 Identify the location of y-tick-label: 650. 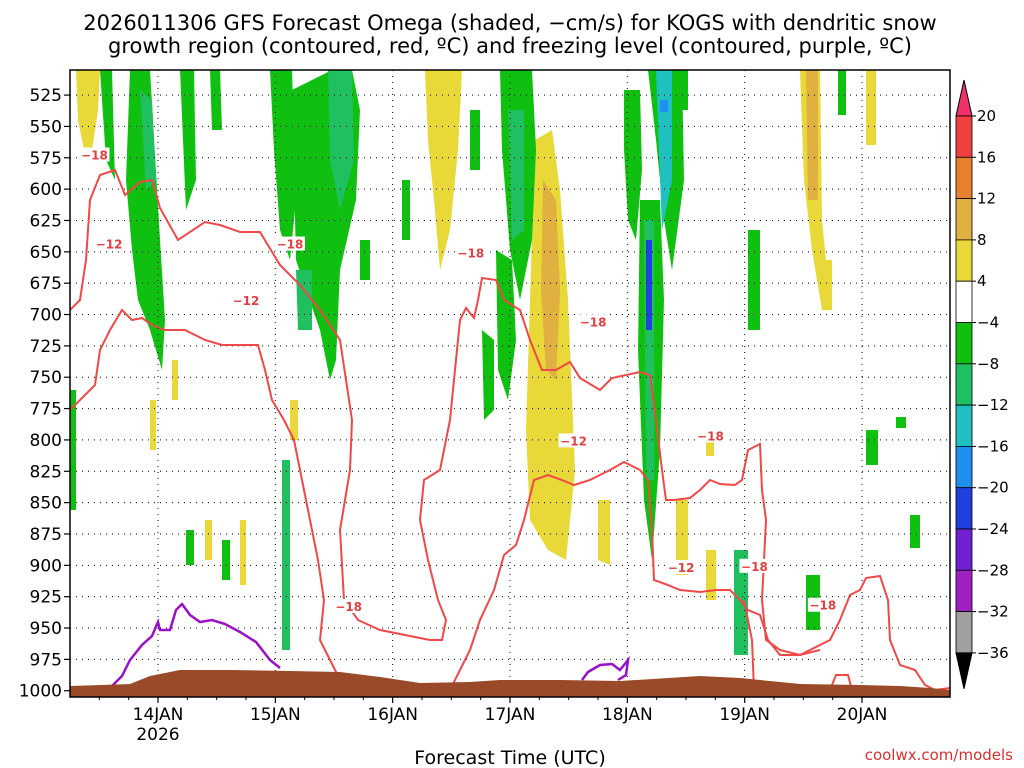
(46, 253).